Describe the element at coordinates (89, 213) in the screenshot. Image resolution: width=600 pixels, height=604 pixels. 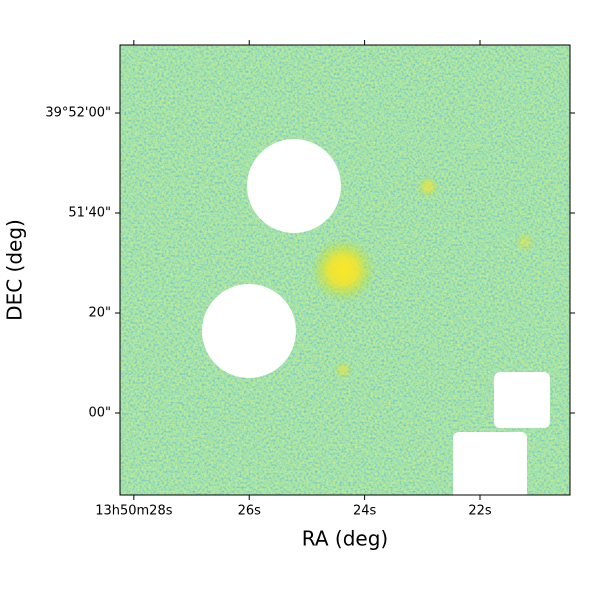
I see `y-tick-label: 51'40"` at that location.